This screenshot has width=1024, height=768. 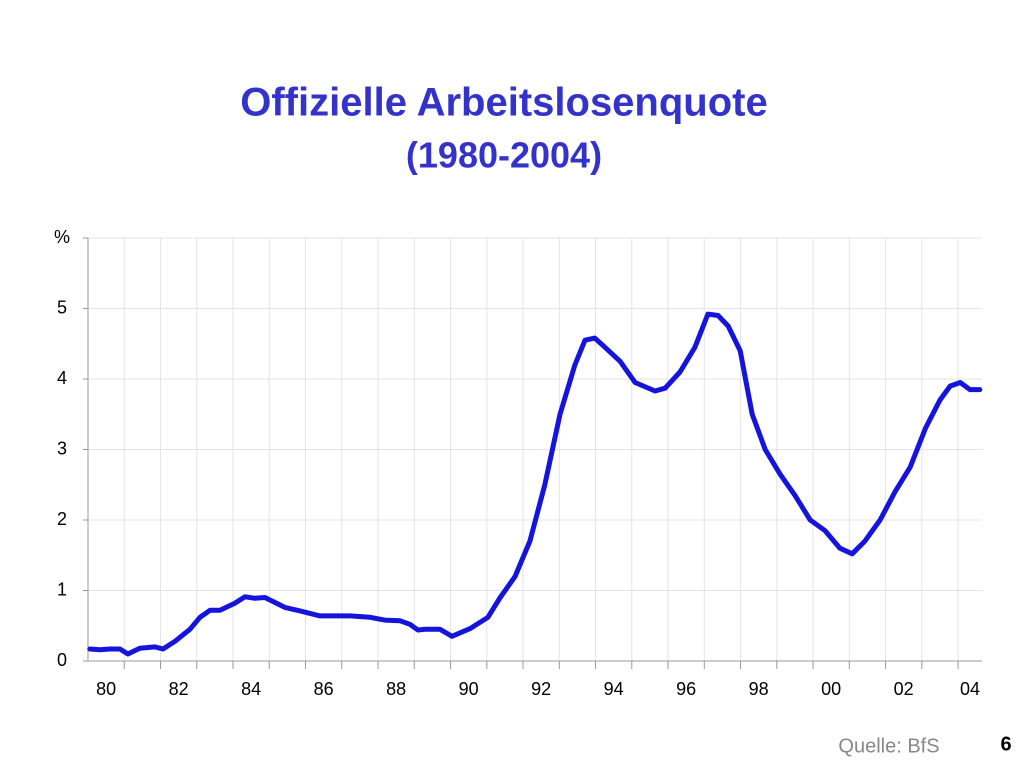 What do you see at coordinates (324, 689) in the screenshot?
I see `x-tick-label: 86` at bounding box center [324, 689].